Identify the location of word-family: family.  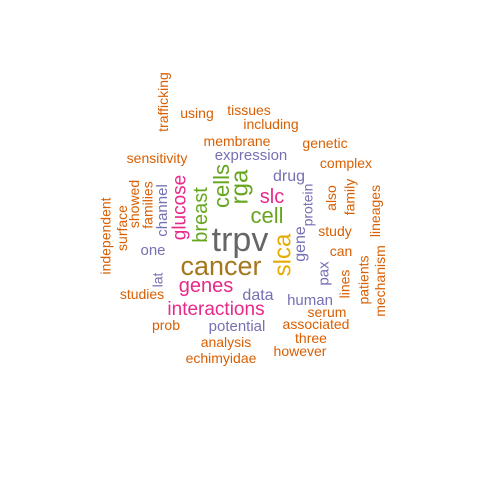
(349, 197).